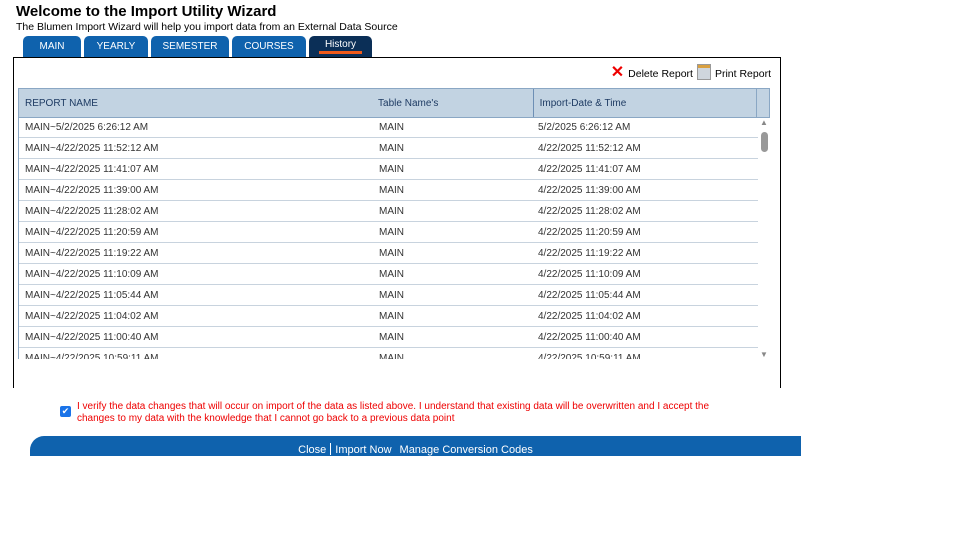 The width and height of the screenshot is (955, 553). Describe the element at coordinates (312, 450) in the screenshot. I see `close-button: Close` at that location.